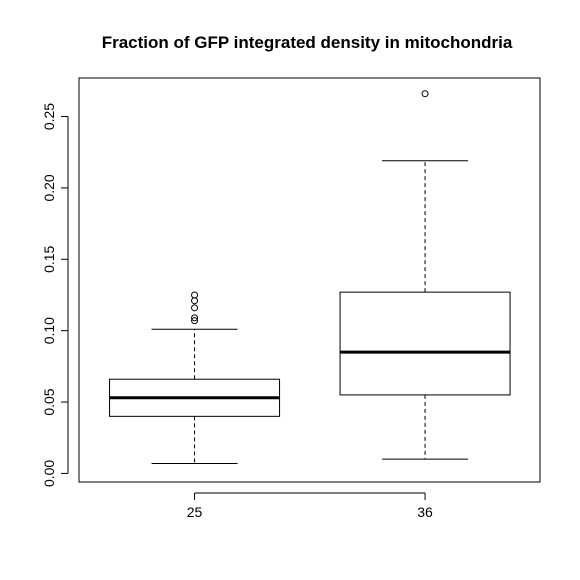  I want to click on x-tick-label: 25, so click(195, 512).